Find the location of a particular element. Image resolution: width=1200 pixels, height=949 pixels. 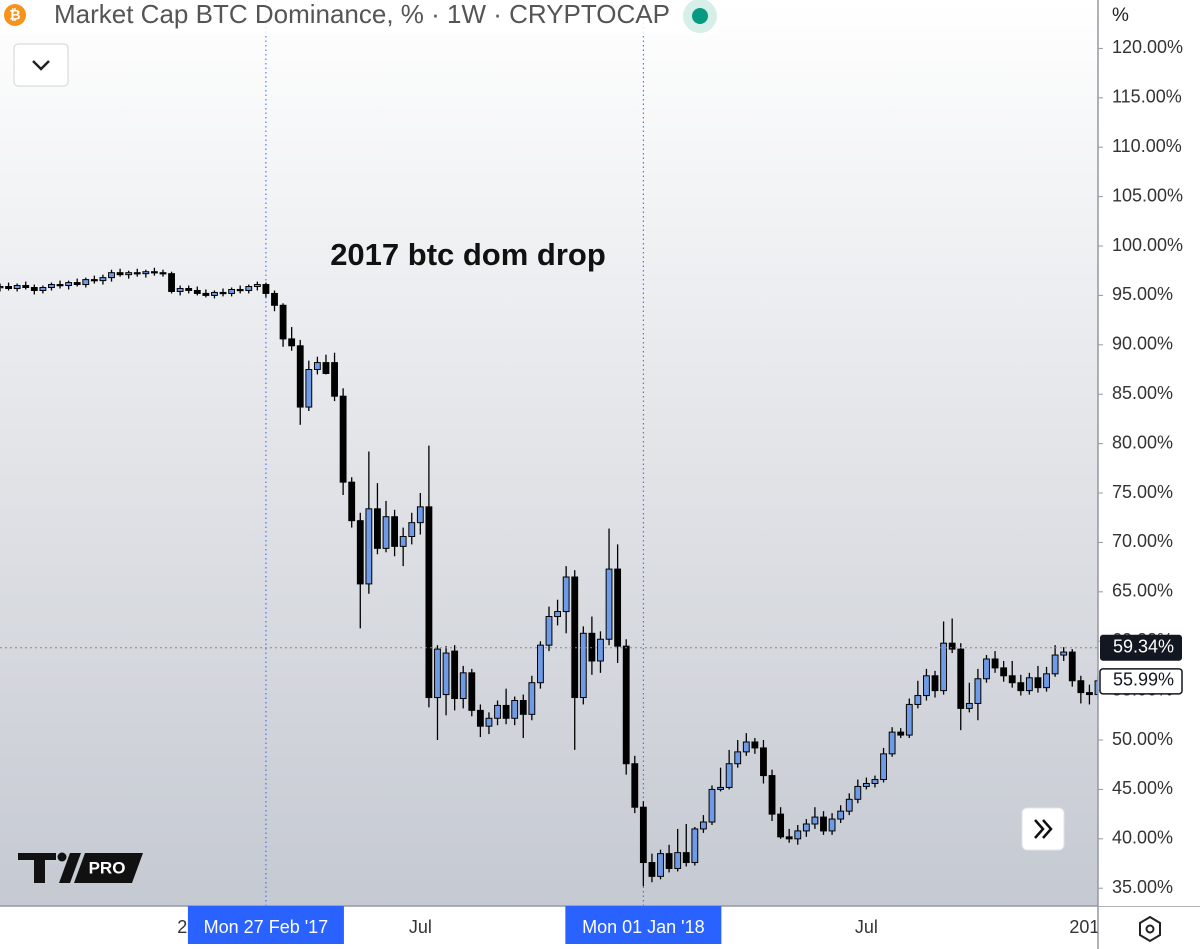

settings-icon is located at coordinates (1150, 929).